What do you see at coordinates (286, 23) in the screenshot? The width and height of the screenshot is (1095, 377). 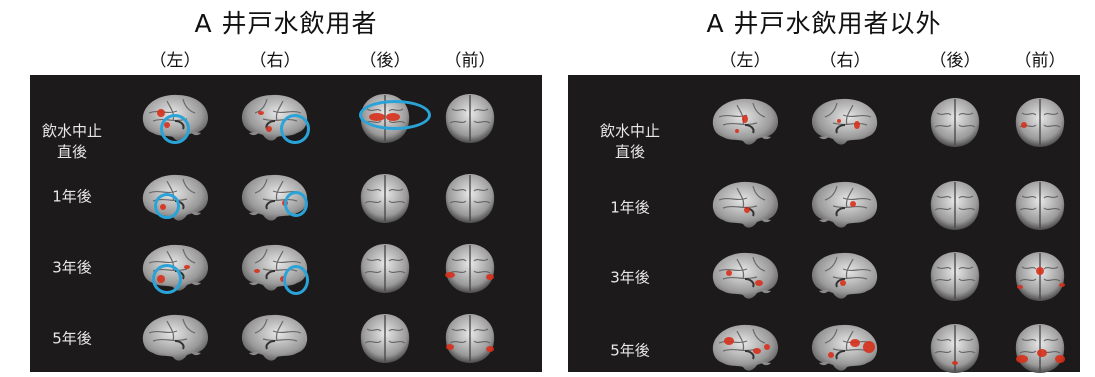 I see `panel-title: A 井戸水飲用者` at bounding box center [286, 23].